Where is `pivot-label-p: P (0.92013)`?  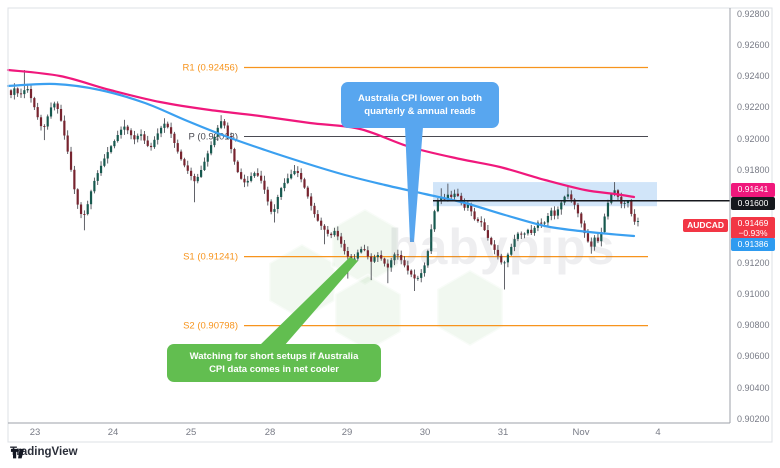
pivot-label-p: P (0.92013) is located at coordinates (213, 137).